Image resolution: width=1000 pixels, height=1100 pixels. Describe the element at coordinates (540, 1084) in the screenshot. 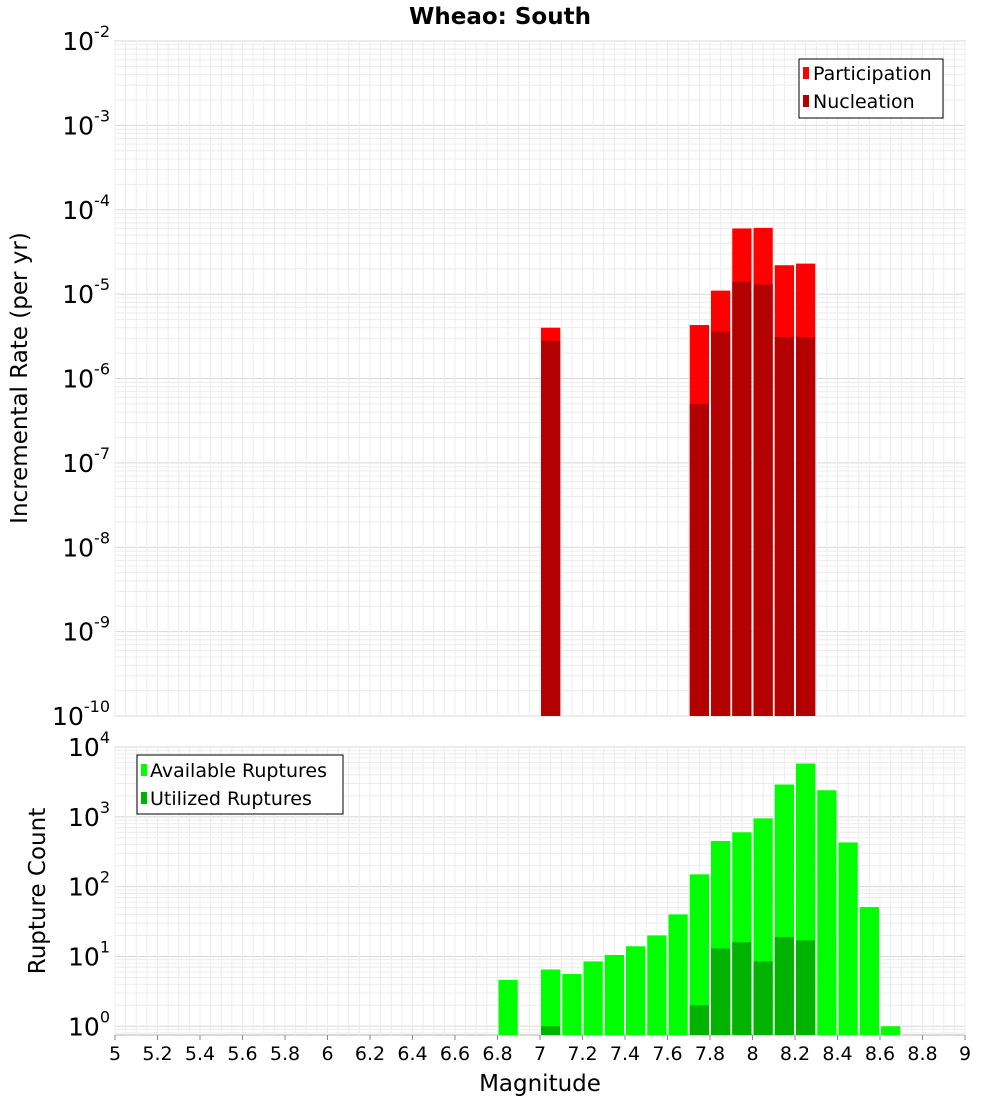

I see `x-axis-label: Magnitude` at that location.